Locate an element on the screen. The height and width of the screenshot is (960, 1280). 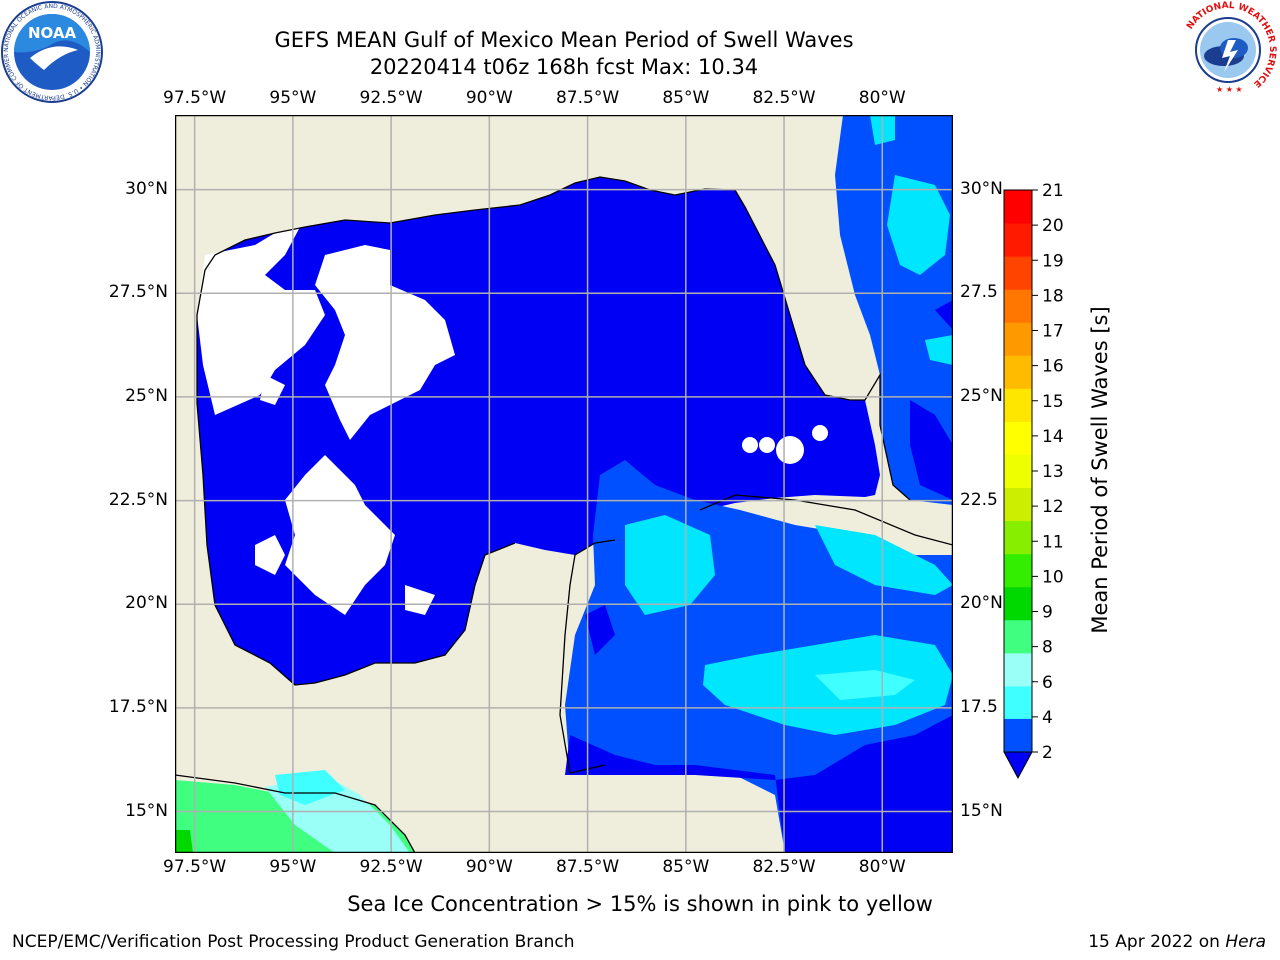
colorbar-tick-label: 6 is located at coordinates (1047, 683).